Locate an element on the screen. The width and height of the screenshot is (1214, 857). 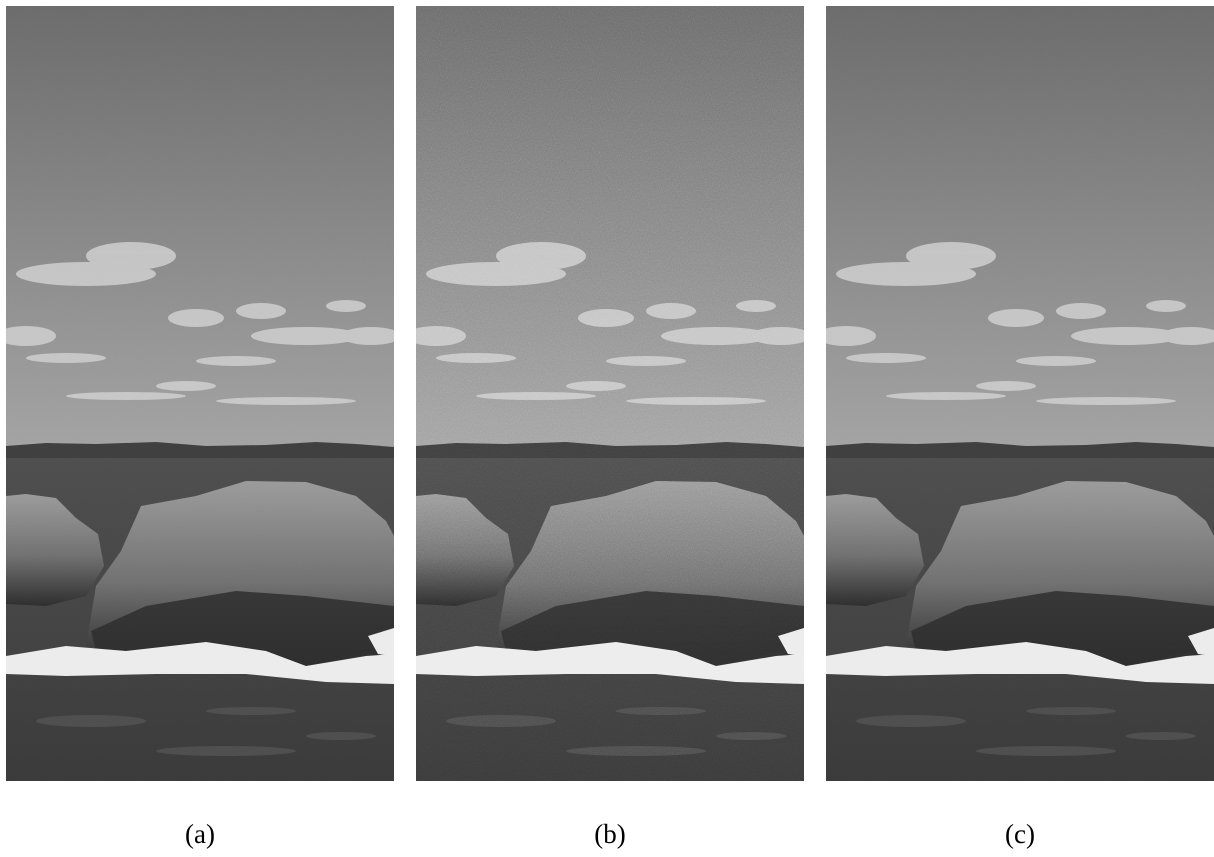
caption-b: (b) is located at coordinates (610, 834).